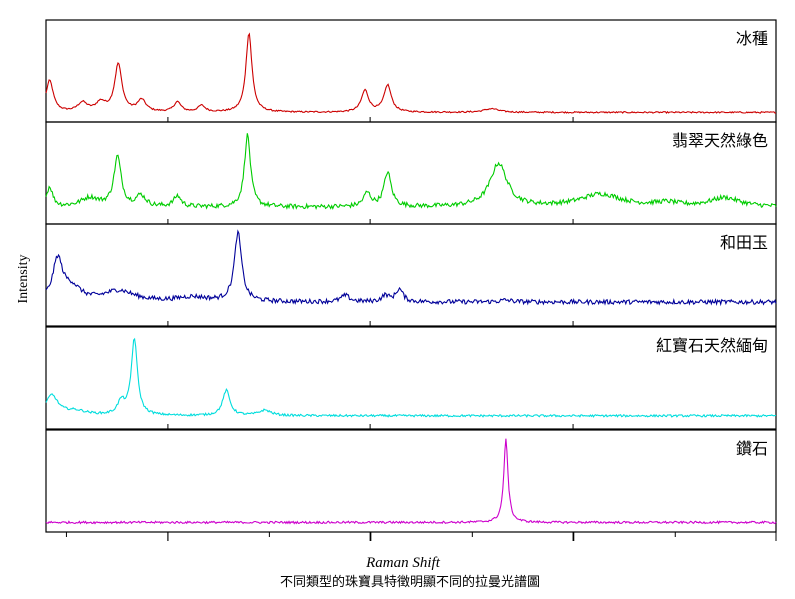  I want to click on series-label: 翡翠天然綠色, so click(720, 140).